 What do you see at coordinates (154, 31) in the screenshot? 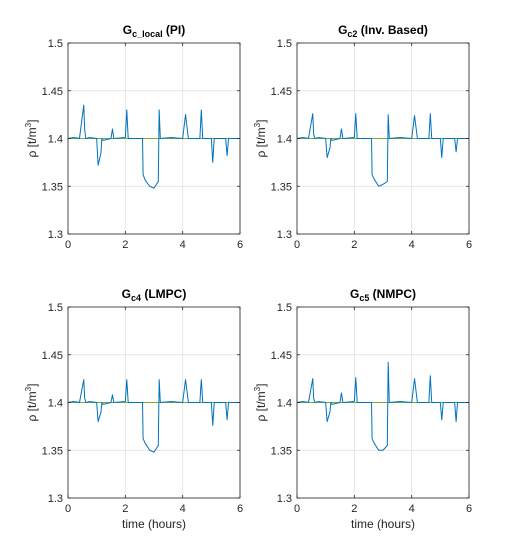
I see `subplot-title: Gc_local (PI)` at bounding box center [154, 31].